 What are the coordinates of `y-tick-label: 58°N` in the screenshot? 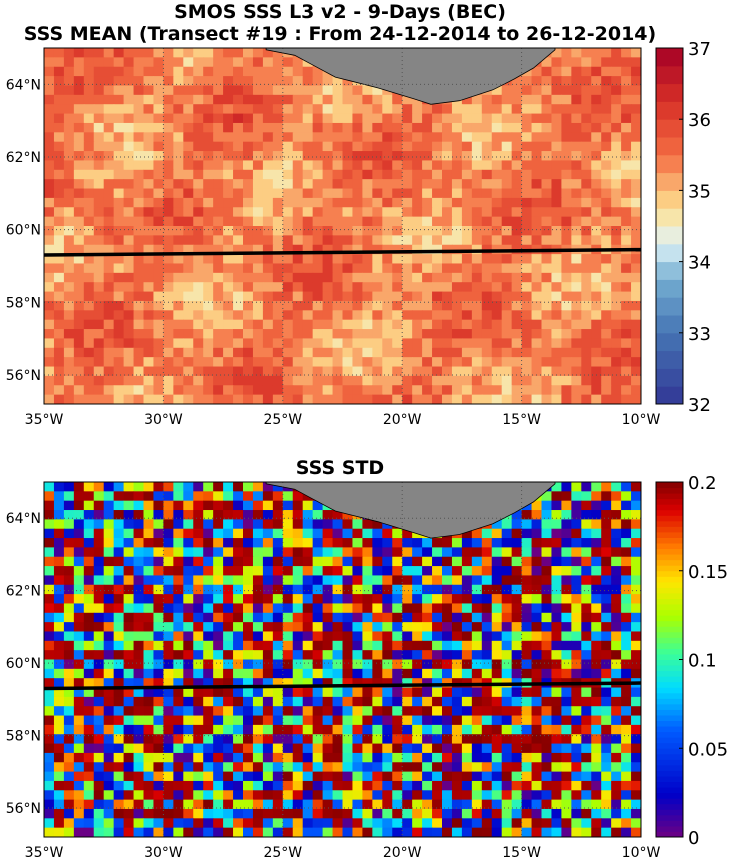 It's located at (23, 303).